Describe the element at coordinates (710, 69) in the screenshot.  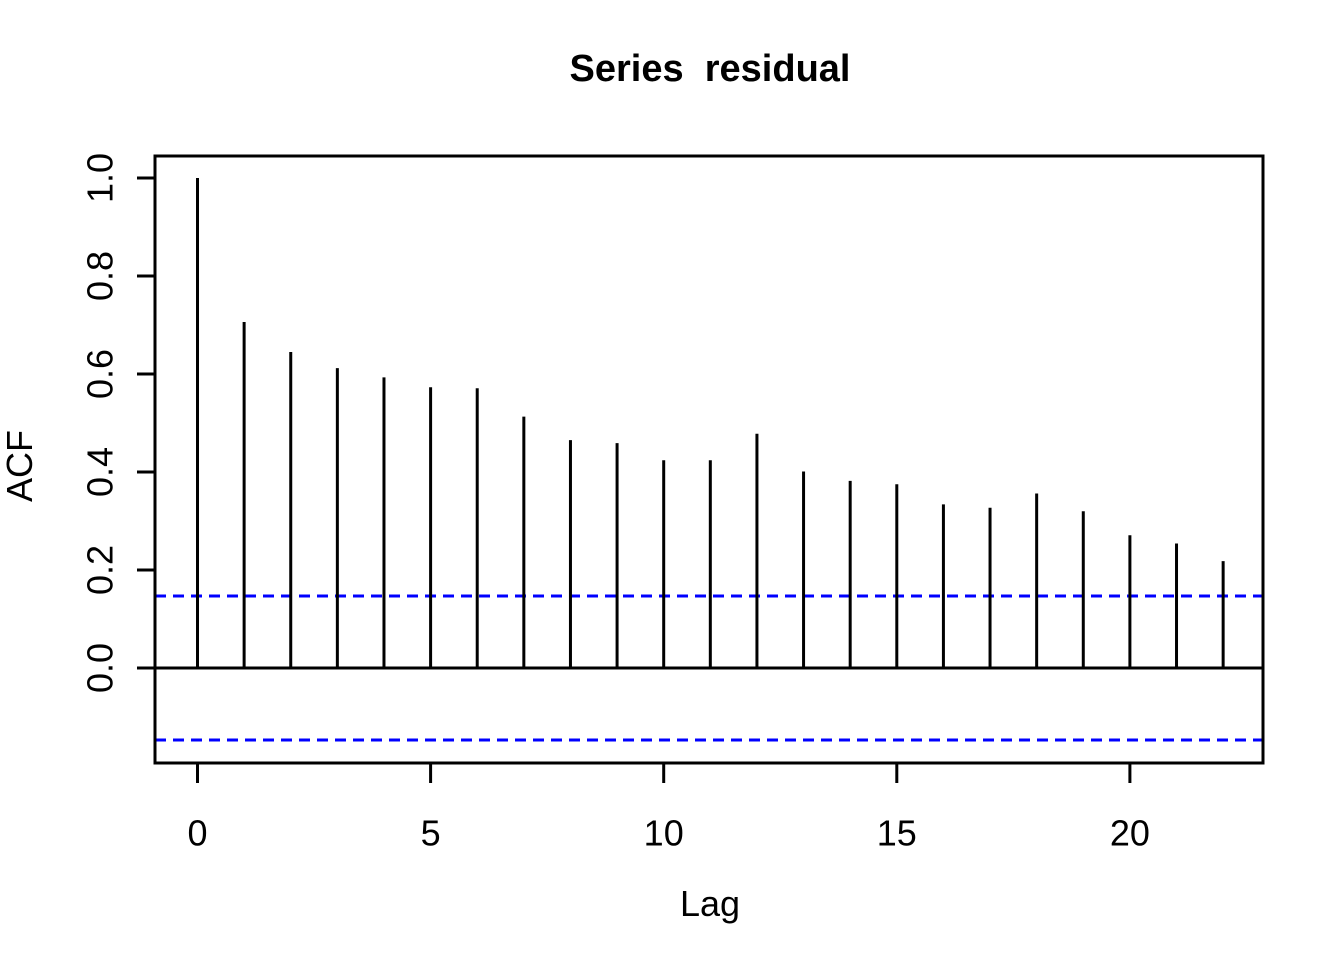
I see `chart-title: Series residual` at that location.